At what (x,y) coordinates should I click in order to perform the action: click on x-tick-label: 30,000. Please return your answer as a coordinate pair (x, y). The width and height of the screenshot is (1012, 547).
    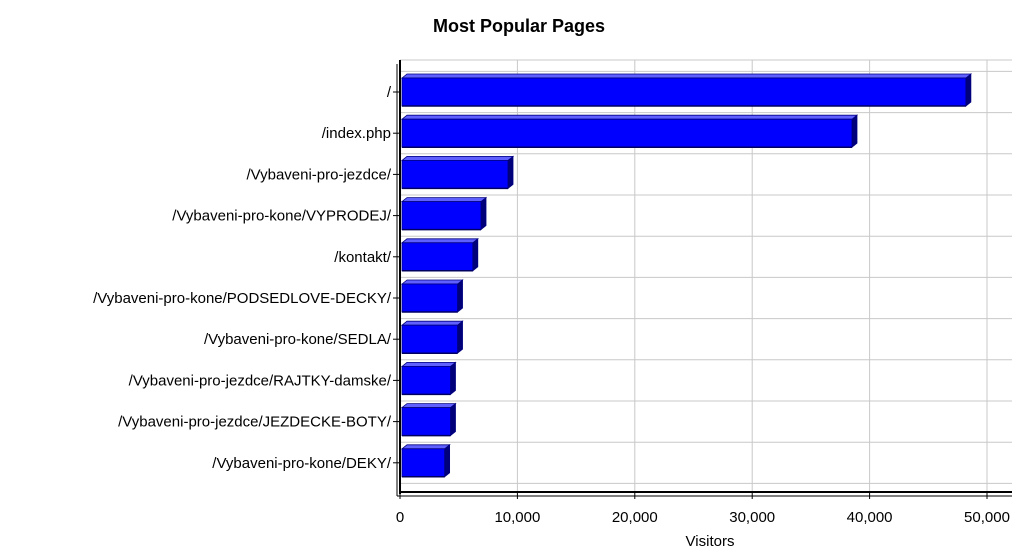
    Looking at the image, I should click on (752, 517).